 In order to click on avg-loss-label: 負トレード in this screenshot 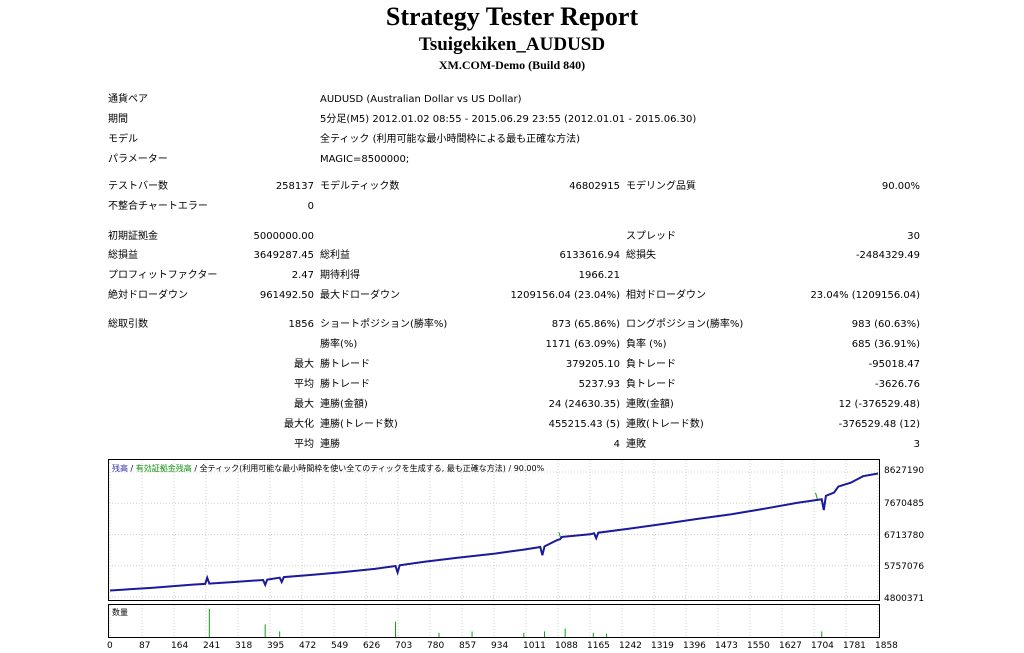, I will do `click(651, 384)`.